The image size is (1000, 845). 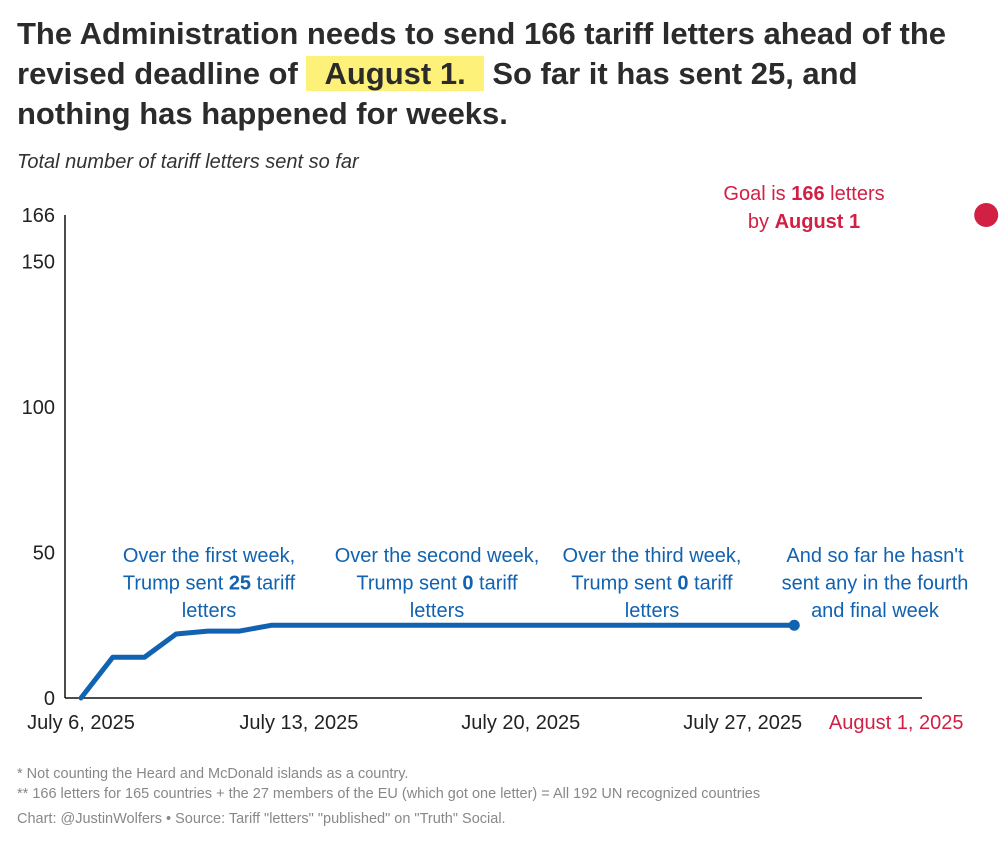 What do you see at coordinates (803, 194) in the screenshot?
I see `goal-annotation-line1: Goal is 166 letters` at bounding box center [803, 194].